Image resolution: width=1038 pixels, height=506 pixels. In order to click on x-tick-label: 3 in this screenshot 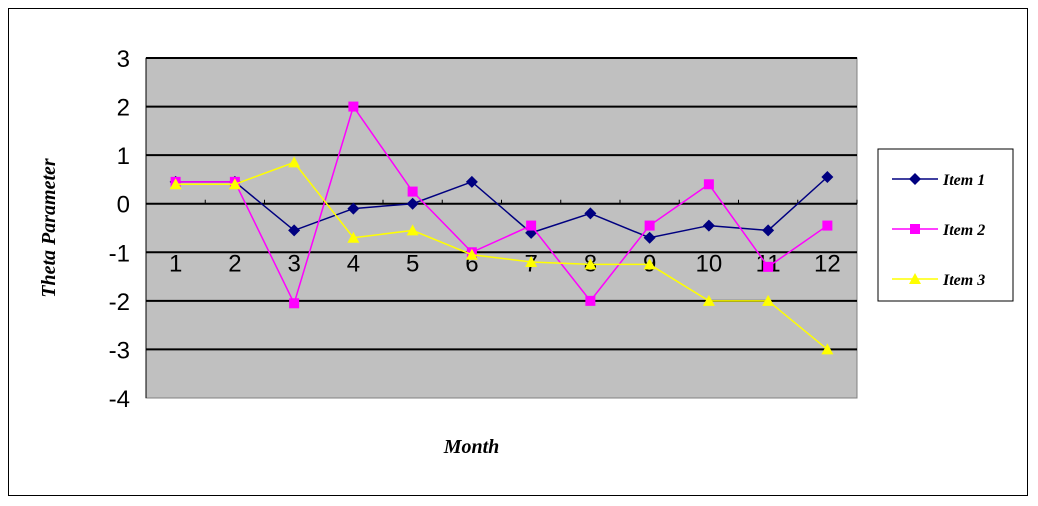, I will do `click(293, 264)`.